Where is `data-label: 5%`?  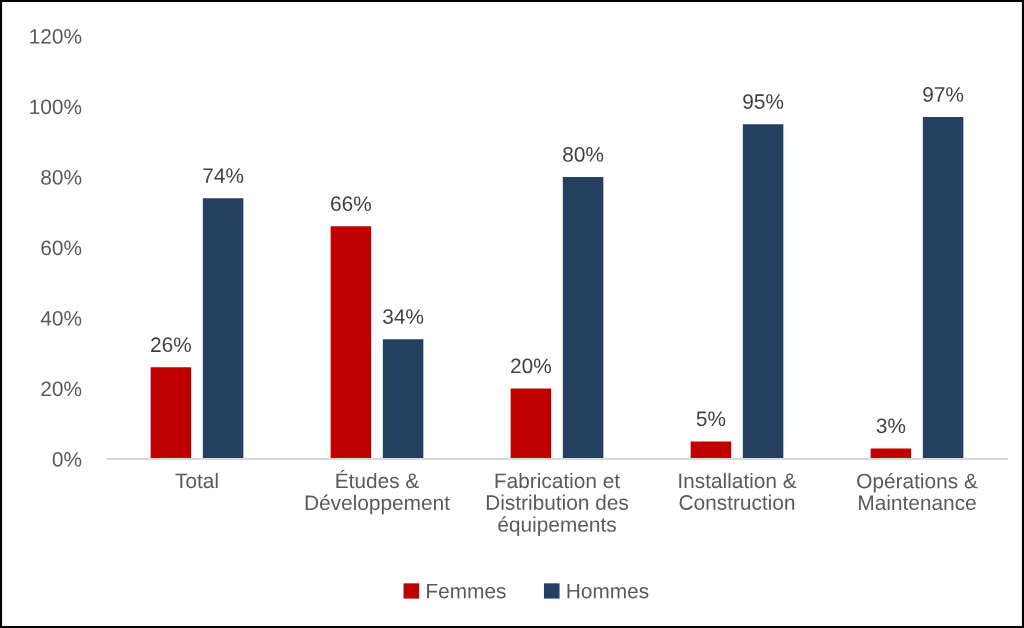 data-label: 5% is located at coordinates (711, 419).